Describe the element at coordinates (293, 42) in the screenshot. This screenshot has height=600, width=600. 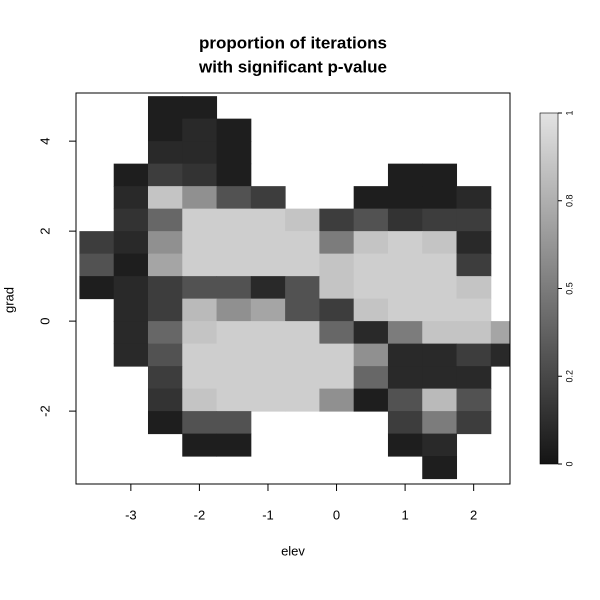
I see `chart-title: proportion of iterations` at that location.